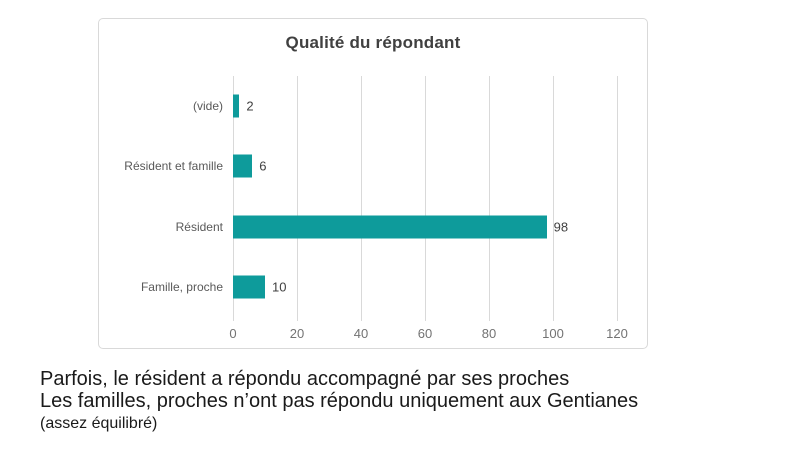 The image size is (793, 465). Describe the element at coordinates (425, 333) in the screenshot. I see `x-tick-label-60: 60` at that location.